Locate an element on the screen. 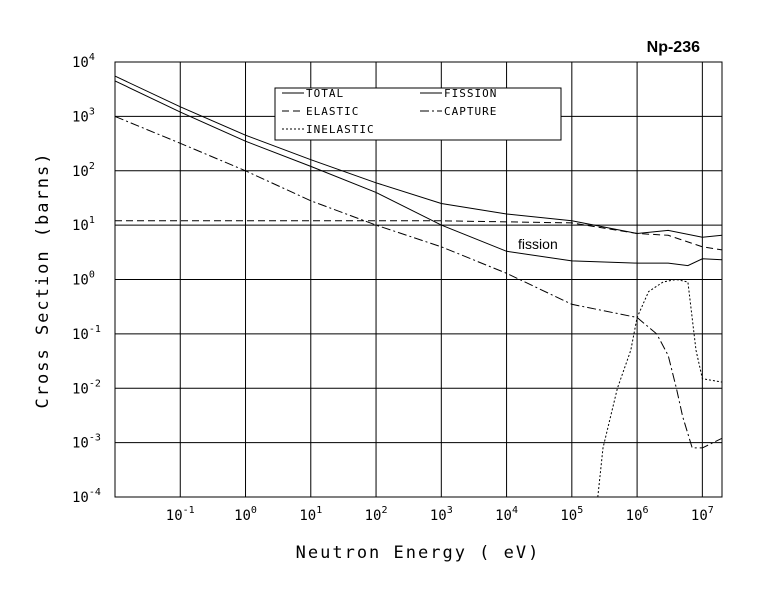  x-tick-label: 10⁵ is located at coordinates (571, 514).